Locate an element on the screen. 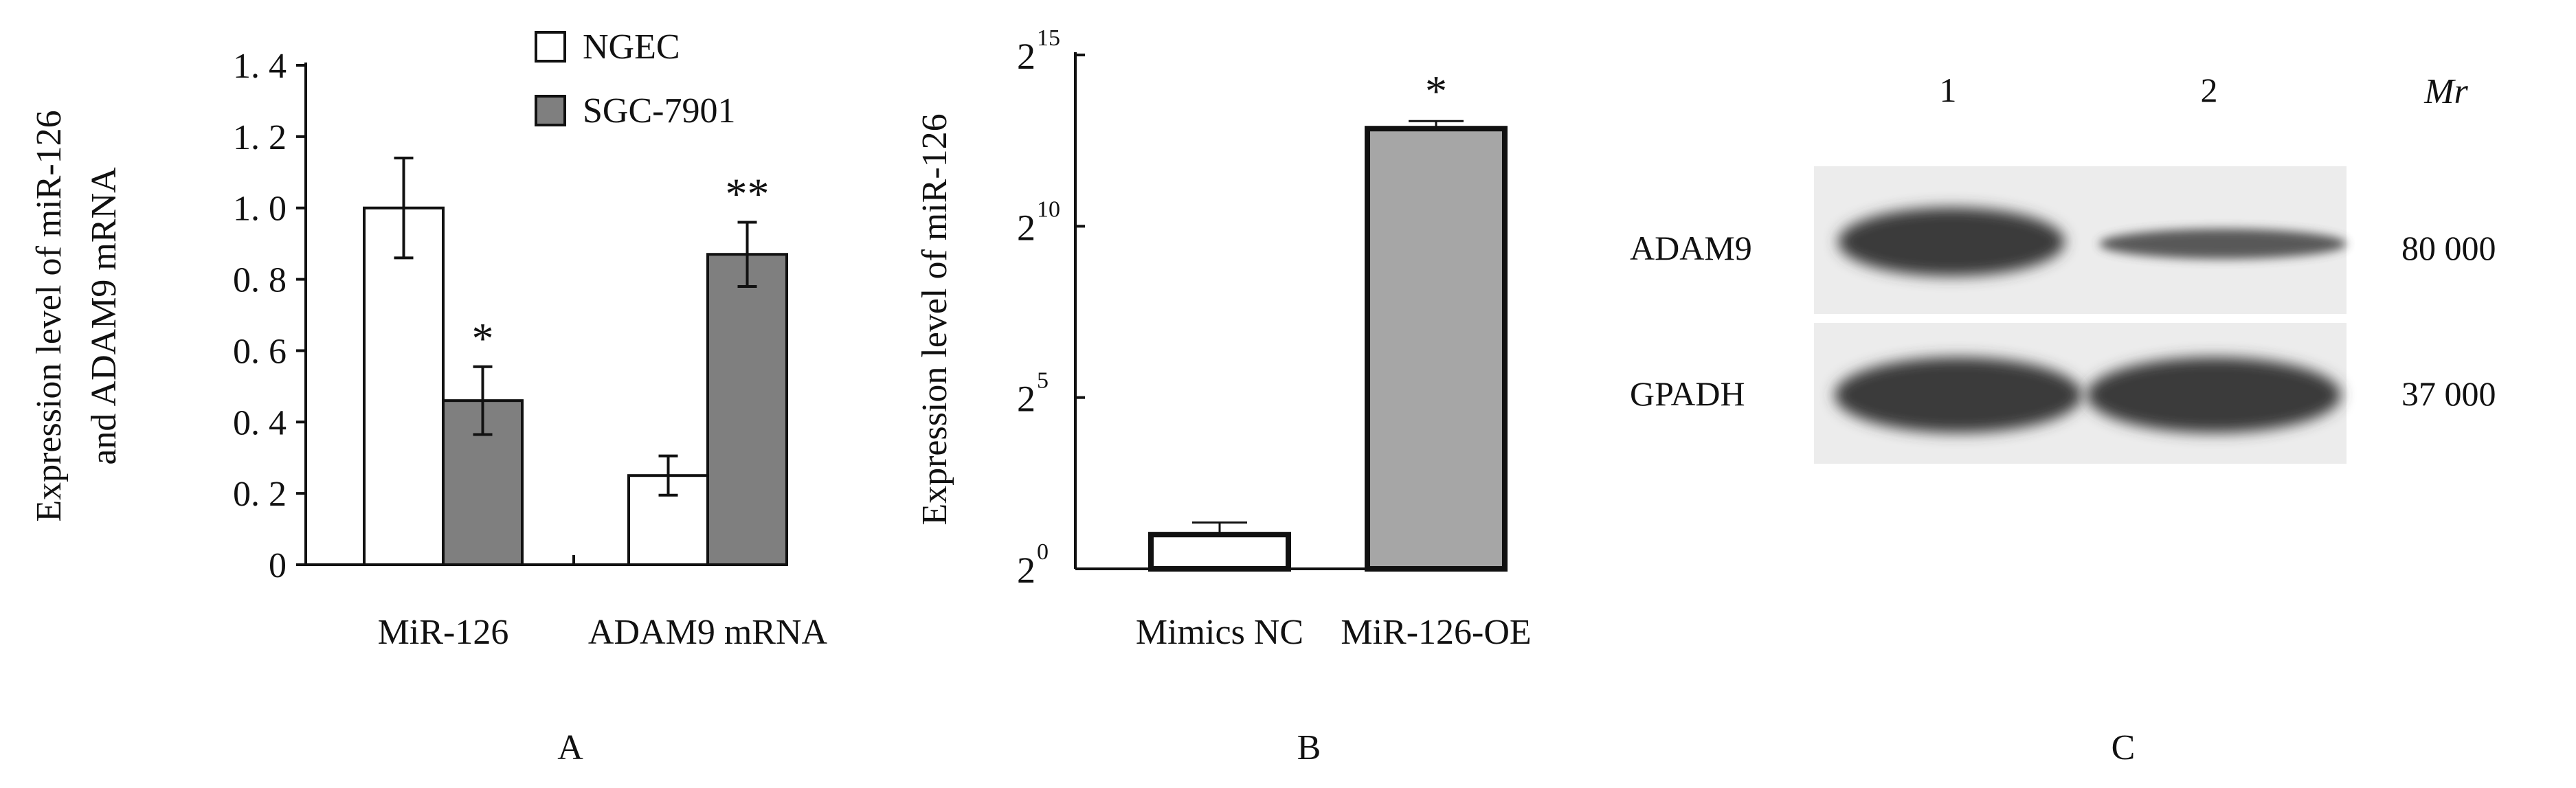  panel-b-bars: * is located at coordinates (1328, 319).